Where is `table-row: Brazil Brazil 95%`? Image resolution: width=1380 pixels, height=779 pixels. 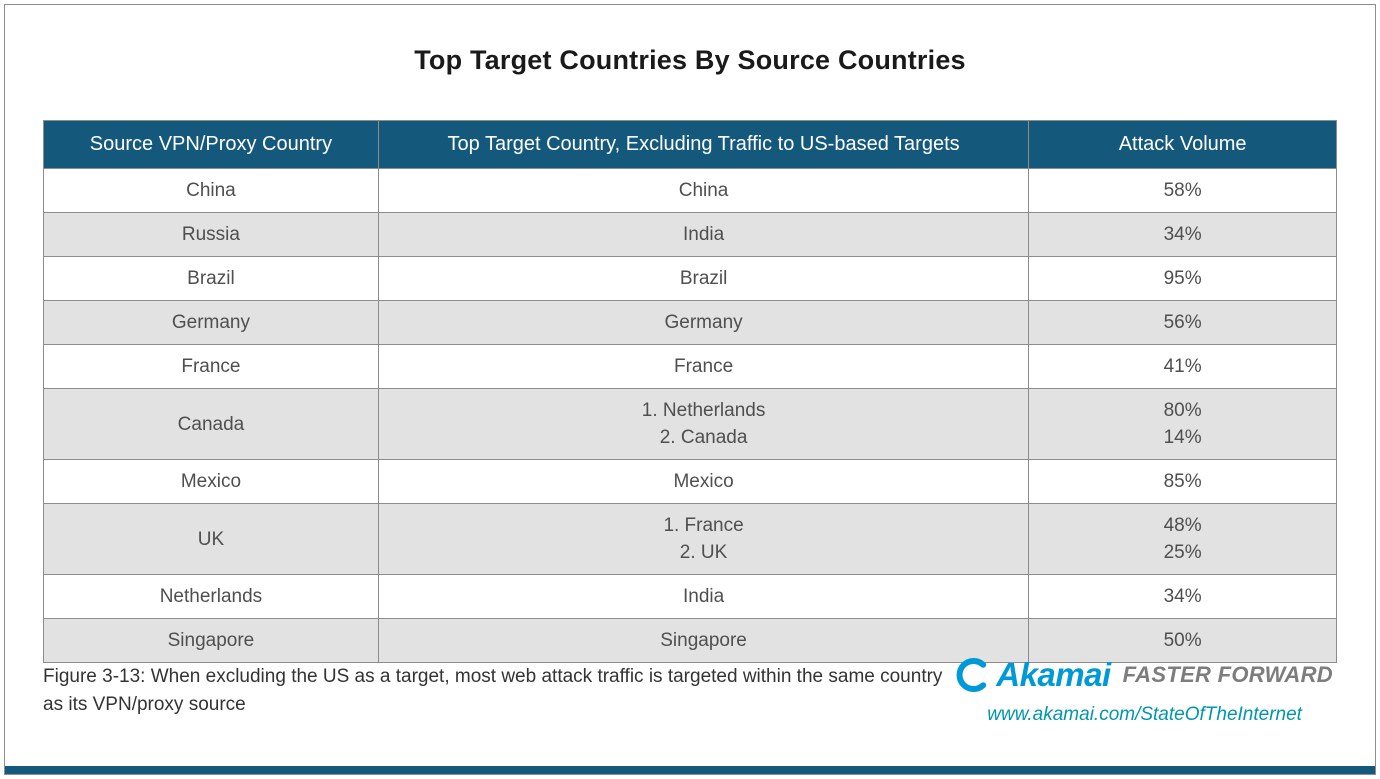
table-row: Brazil Brazil 95% is located at coordinates (690, 278).